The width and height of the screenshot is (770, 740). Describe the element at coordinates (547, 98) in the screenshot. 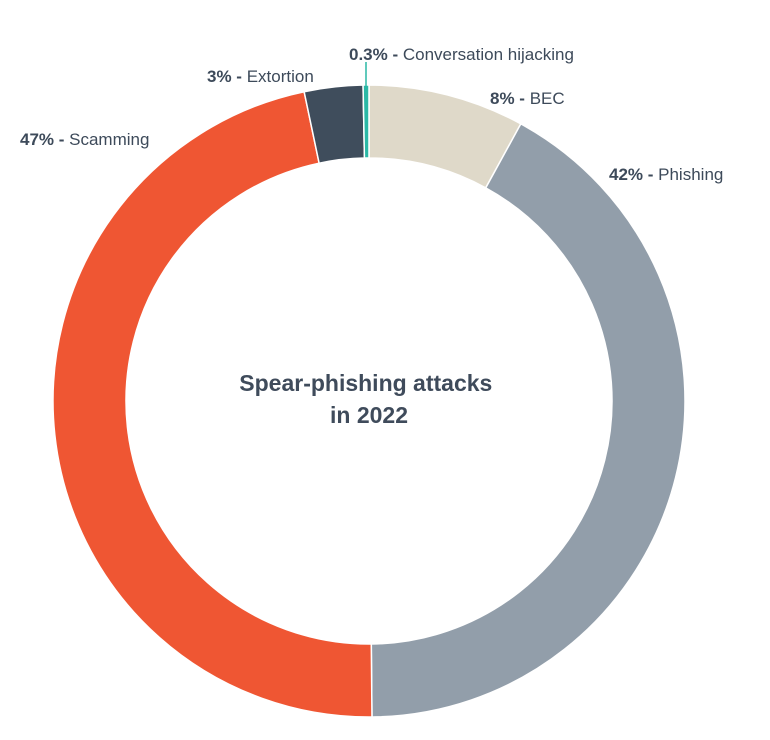

I see `label-bec-name: BEC` at that location.